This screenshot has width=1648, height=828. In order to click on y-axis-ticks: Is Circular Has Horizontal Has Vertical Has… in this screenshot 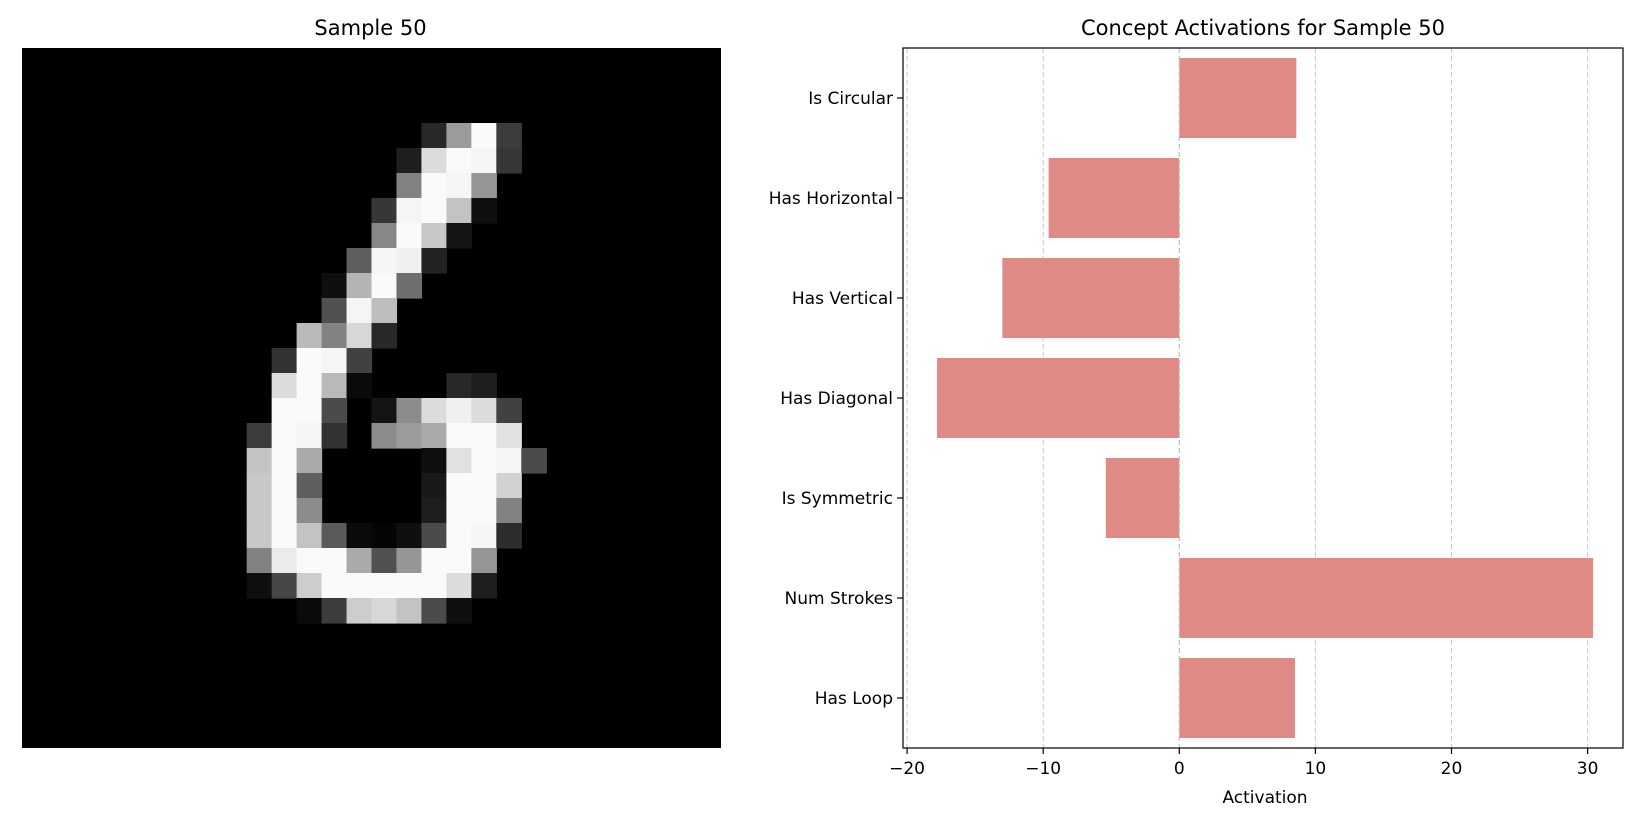, I will do `click(836, 399)`.